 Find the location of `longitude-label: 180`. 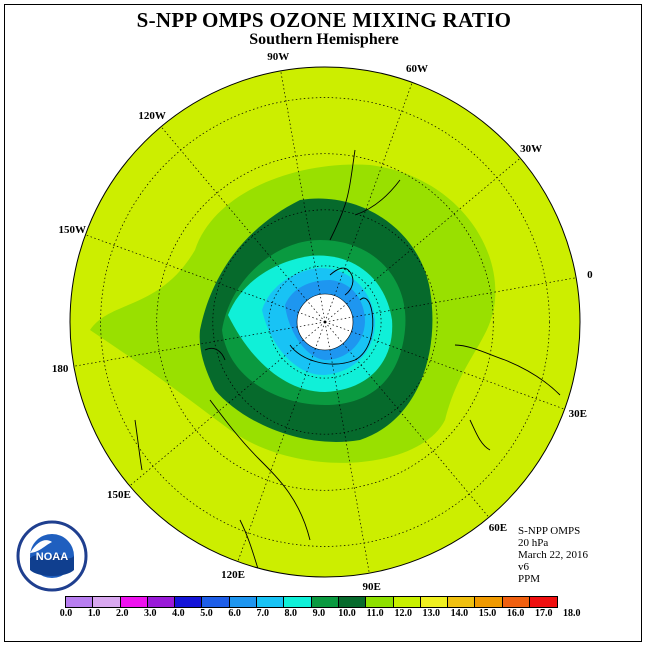

longitude-label: 180 is located at coordinates (60, 368).